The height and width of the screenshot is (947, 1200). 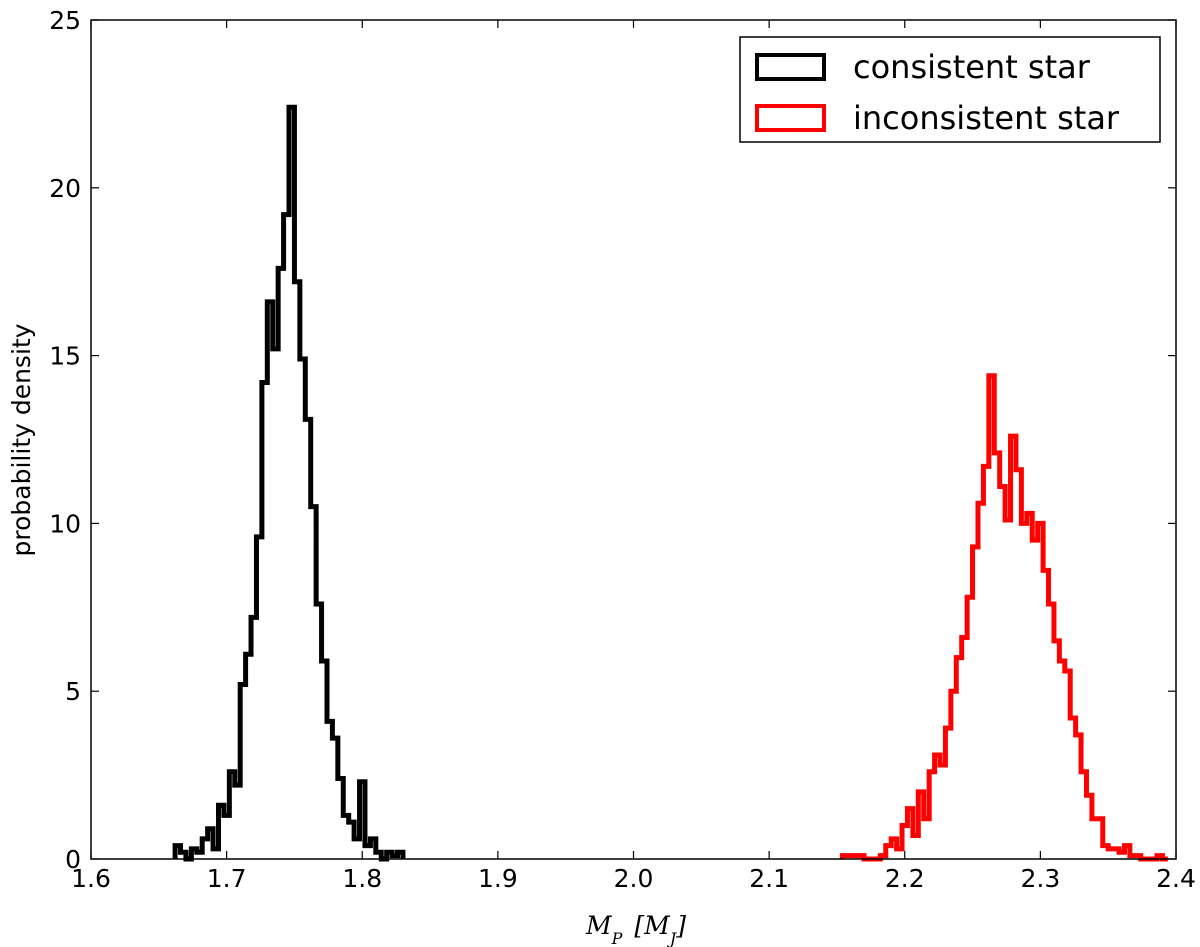 I want to click on series-inconsistent-star, so click(x=1003, y=617).